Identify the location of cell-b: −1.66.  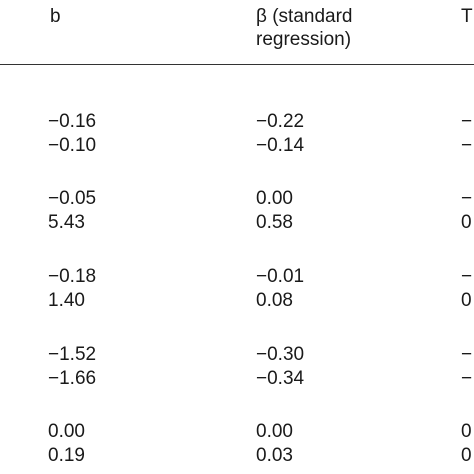
(72, 378).